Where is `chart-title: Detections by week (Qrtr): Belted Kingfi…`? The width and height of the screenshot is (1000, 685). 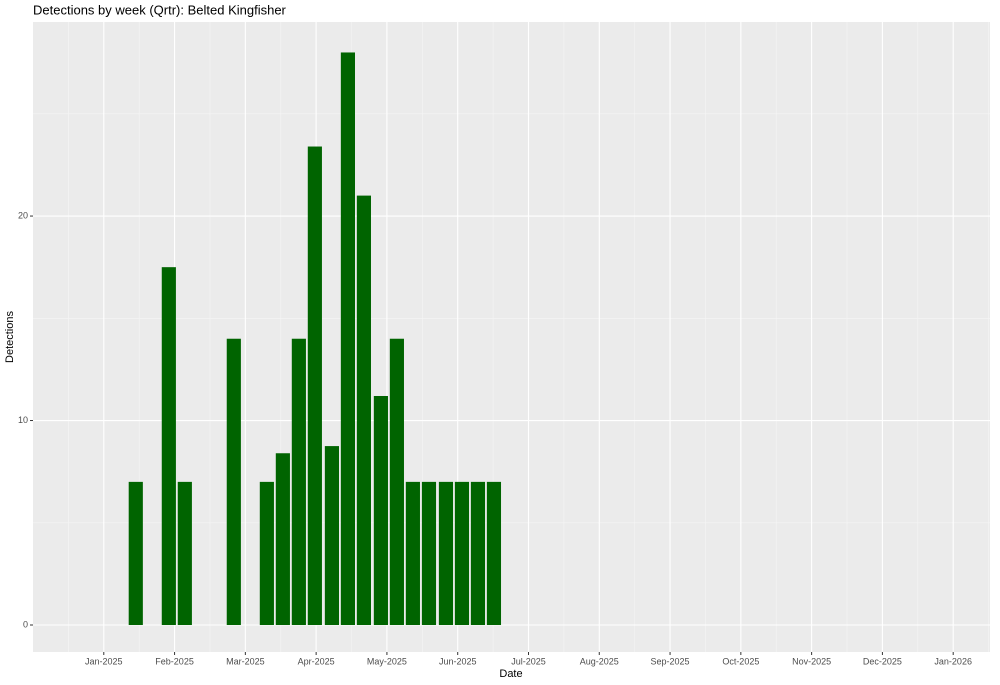 chart-title: Detections by week (Qrtr): Belted Kingfi… is located at coordinates (160, 9).